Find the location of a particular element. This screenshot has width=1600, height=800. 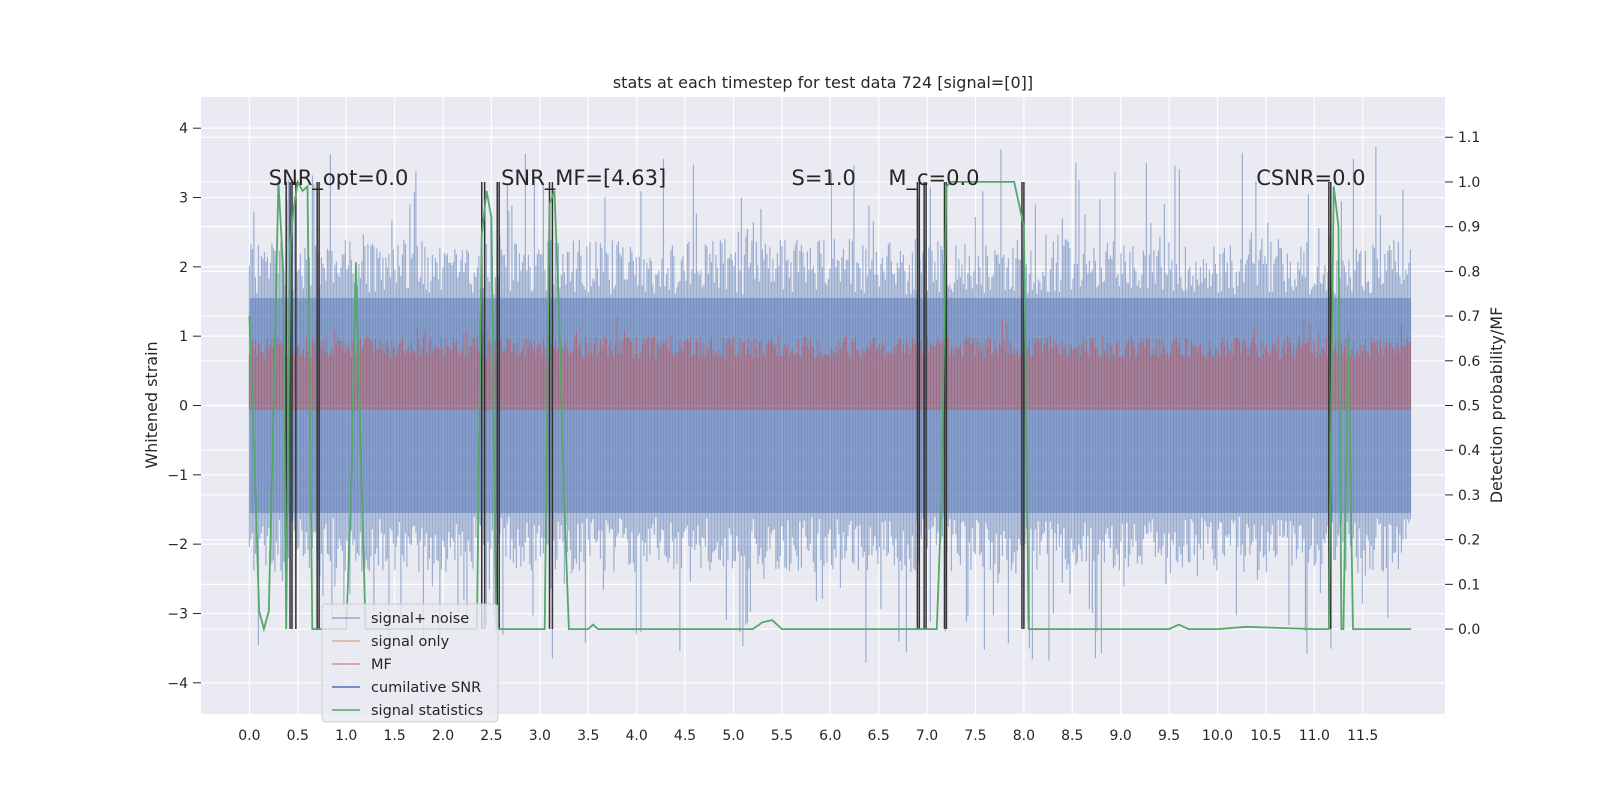

legend-label: cumilative SNR is located at coordinates (426, 688).